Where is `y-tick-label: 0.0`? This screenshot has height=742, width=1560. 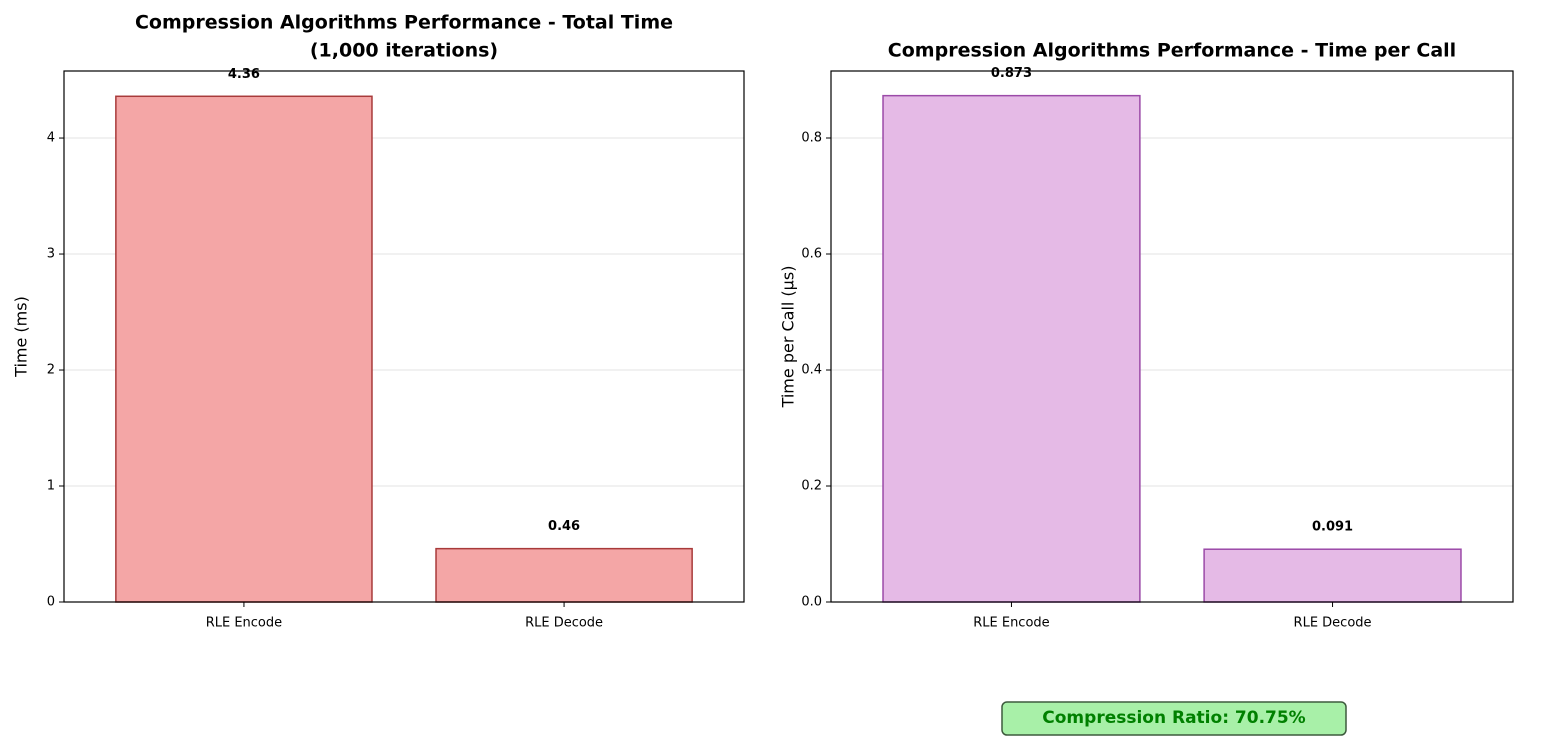
y-tick-label: 0.0 is located at coordinates (811, 602).